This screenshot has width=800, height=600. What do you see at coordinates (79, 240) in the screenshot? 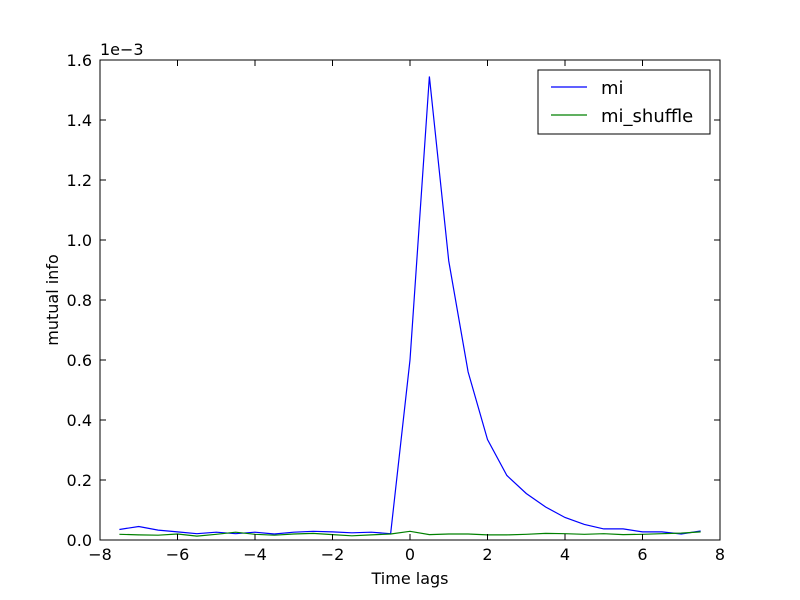
I see `y-tick-label: 1.0` at bounding box center [79, 240].